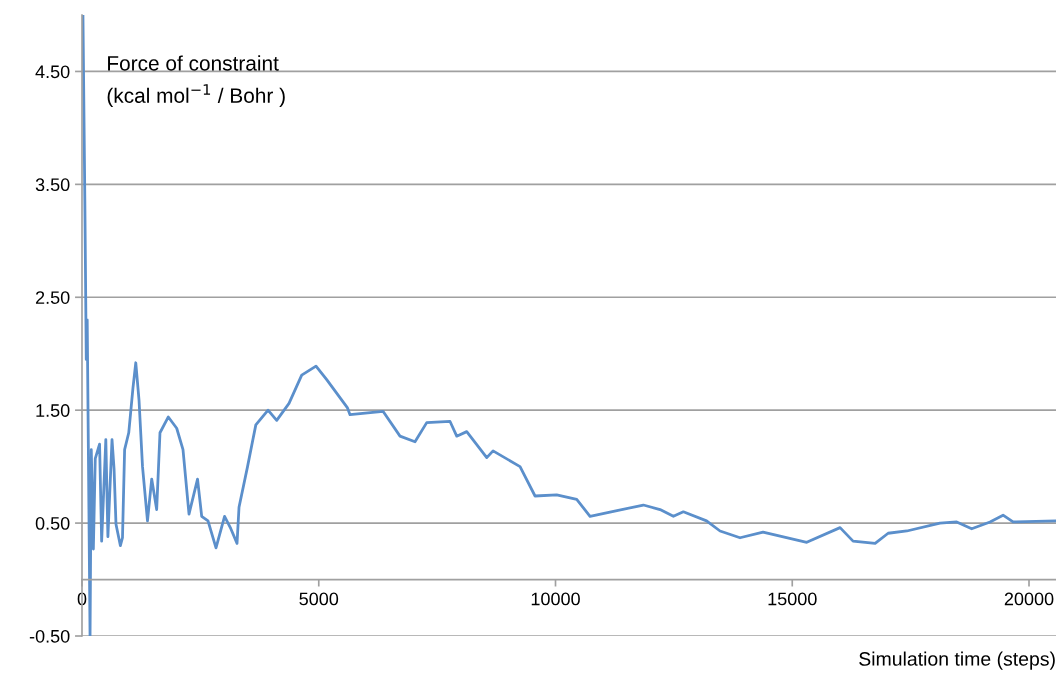  Describe the element at coordinates (53, 410) in the screenshot. I see `y-tick-label: 1.50` at that location.